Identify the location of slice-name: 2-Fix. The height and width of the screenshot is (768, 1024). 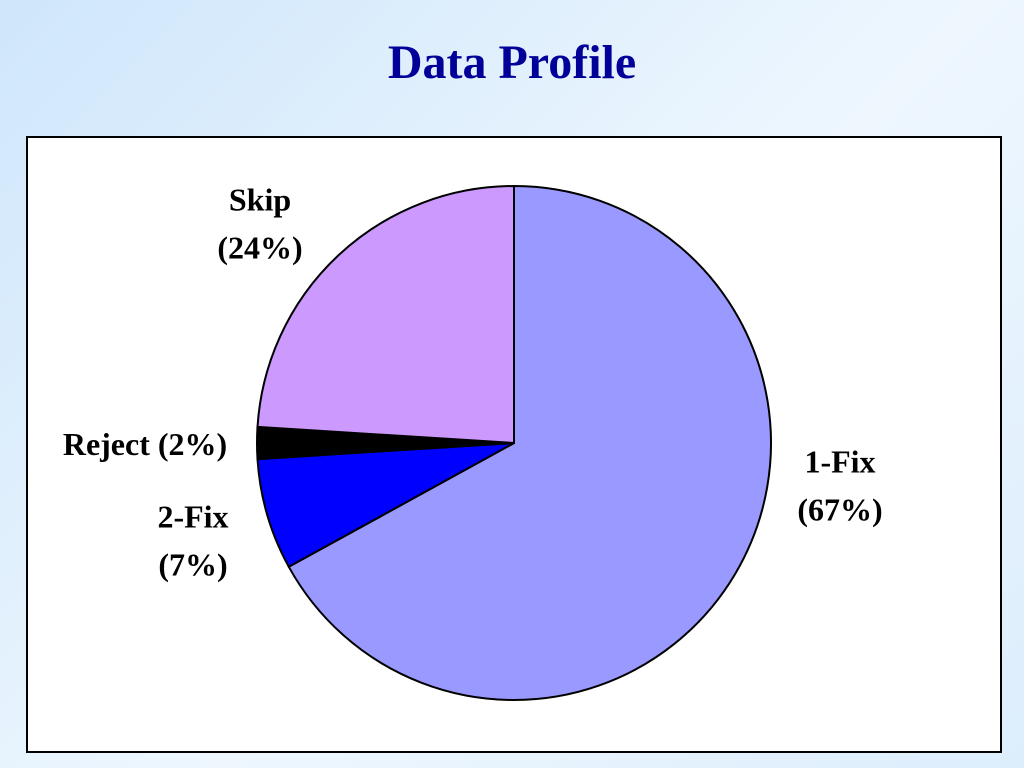
(192, 516).